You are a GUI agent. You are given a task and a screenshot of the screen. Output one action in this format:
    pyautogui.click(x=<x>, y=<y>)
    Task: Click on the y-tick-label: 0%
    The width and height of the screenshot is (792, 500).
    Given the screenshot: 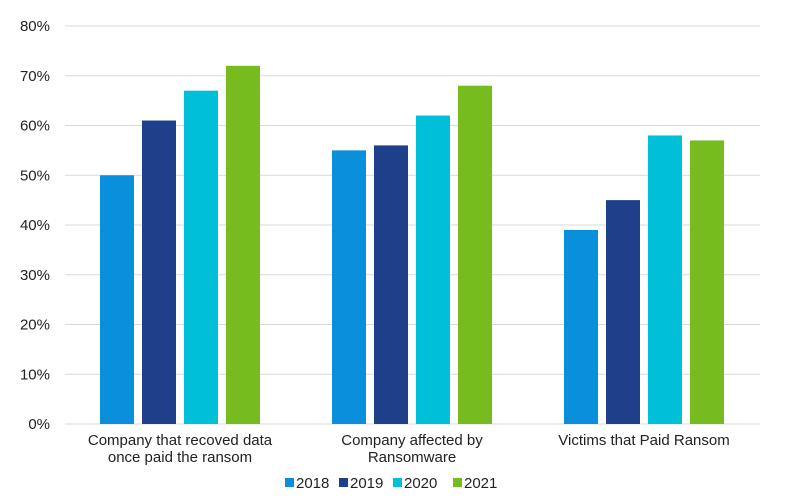 What is the action you would take?
    pyautogui.click(x=39, y=424)
    